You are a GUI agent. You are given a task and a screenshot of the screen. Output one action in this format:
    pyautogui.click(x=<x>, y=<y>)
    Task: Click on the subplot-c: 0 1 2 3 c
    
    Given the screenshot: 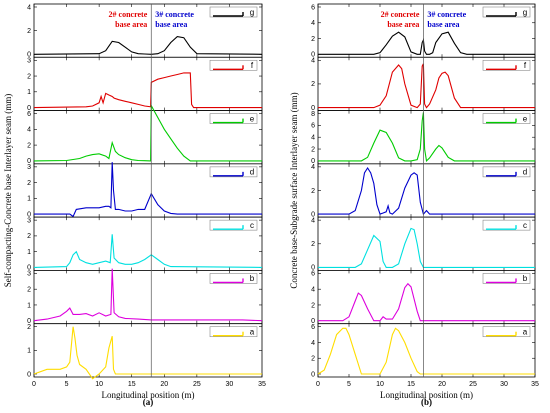 What is the action you would take?
    pyautogui.click(x=145, y=244)
    